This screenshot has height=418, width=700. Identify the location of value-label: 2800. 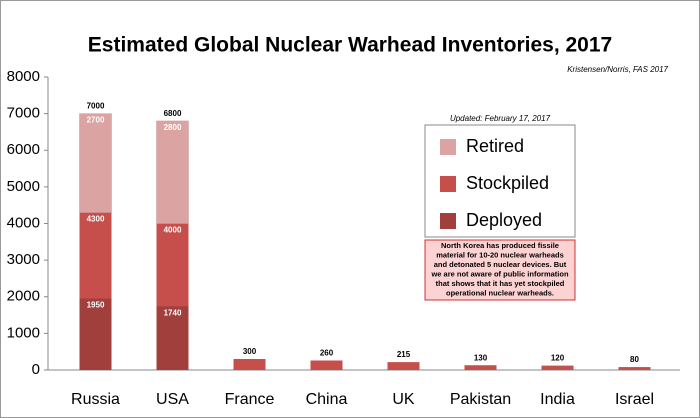
(173, 127).